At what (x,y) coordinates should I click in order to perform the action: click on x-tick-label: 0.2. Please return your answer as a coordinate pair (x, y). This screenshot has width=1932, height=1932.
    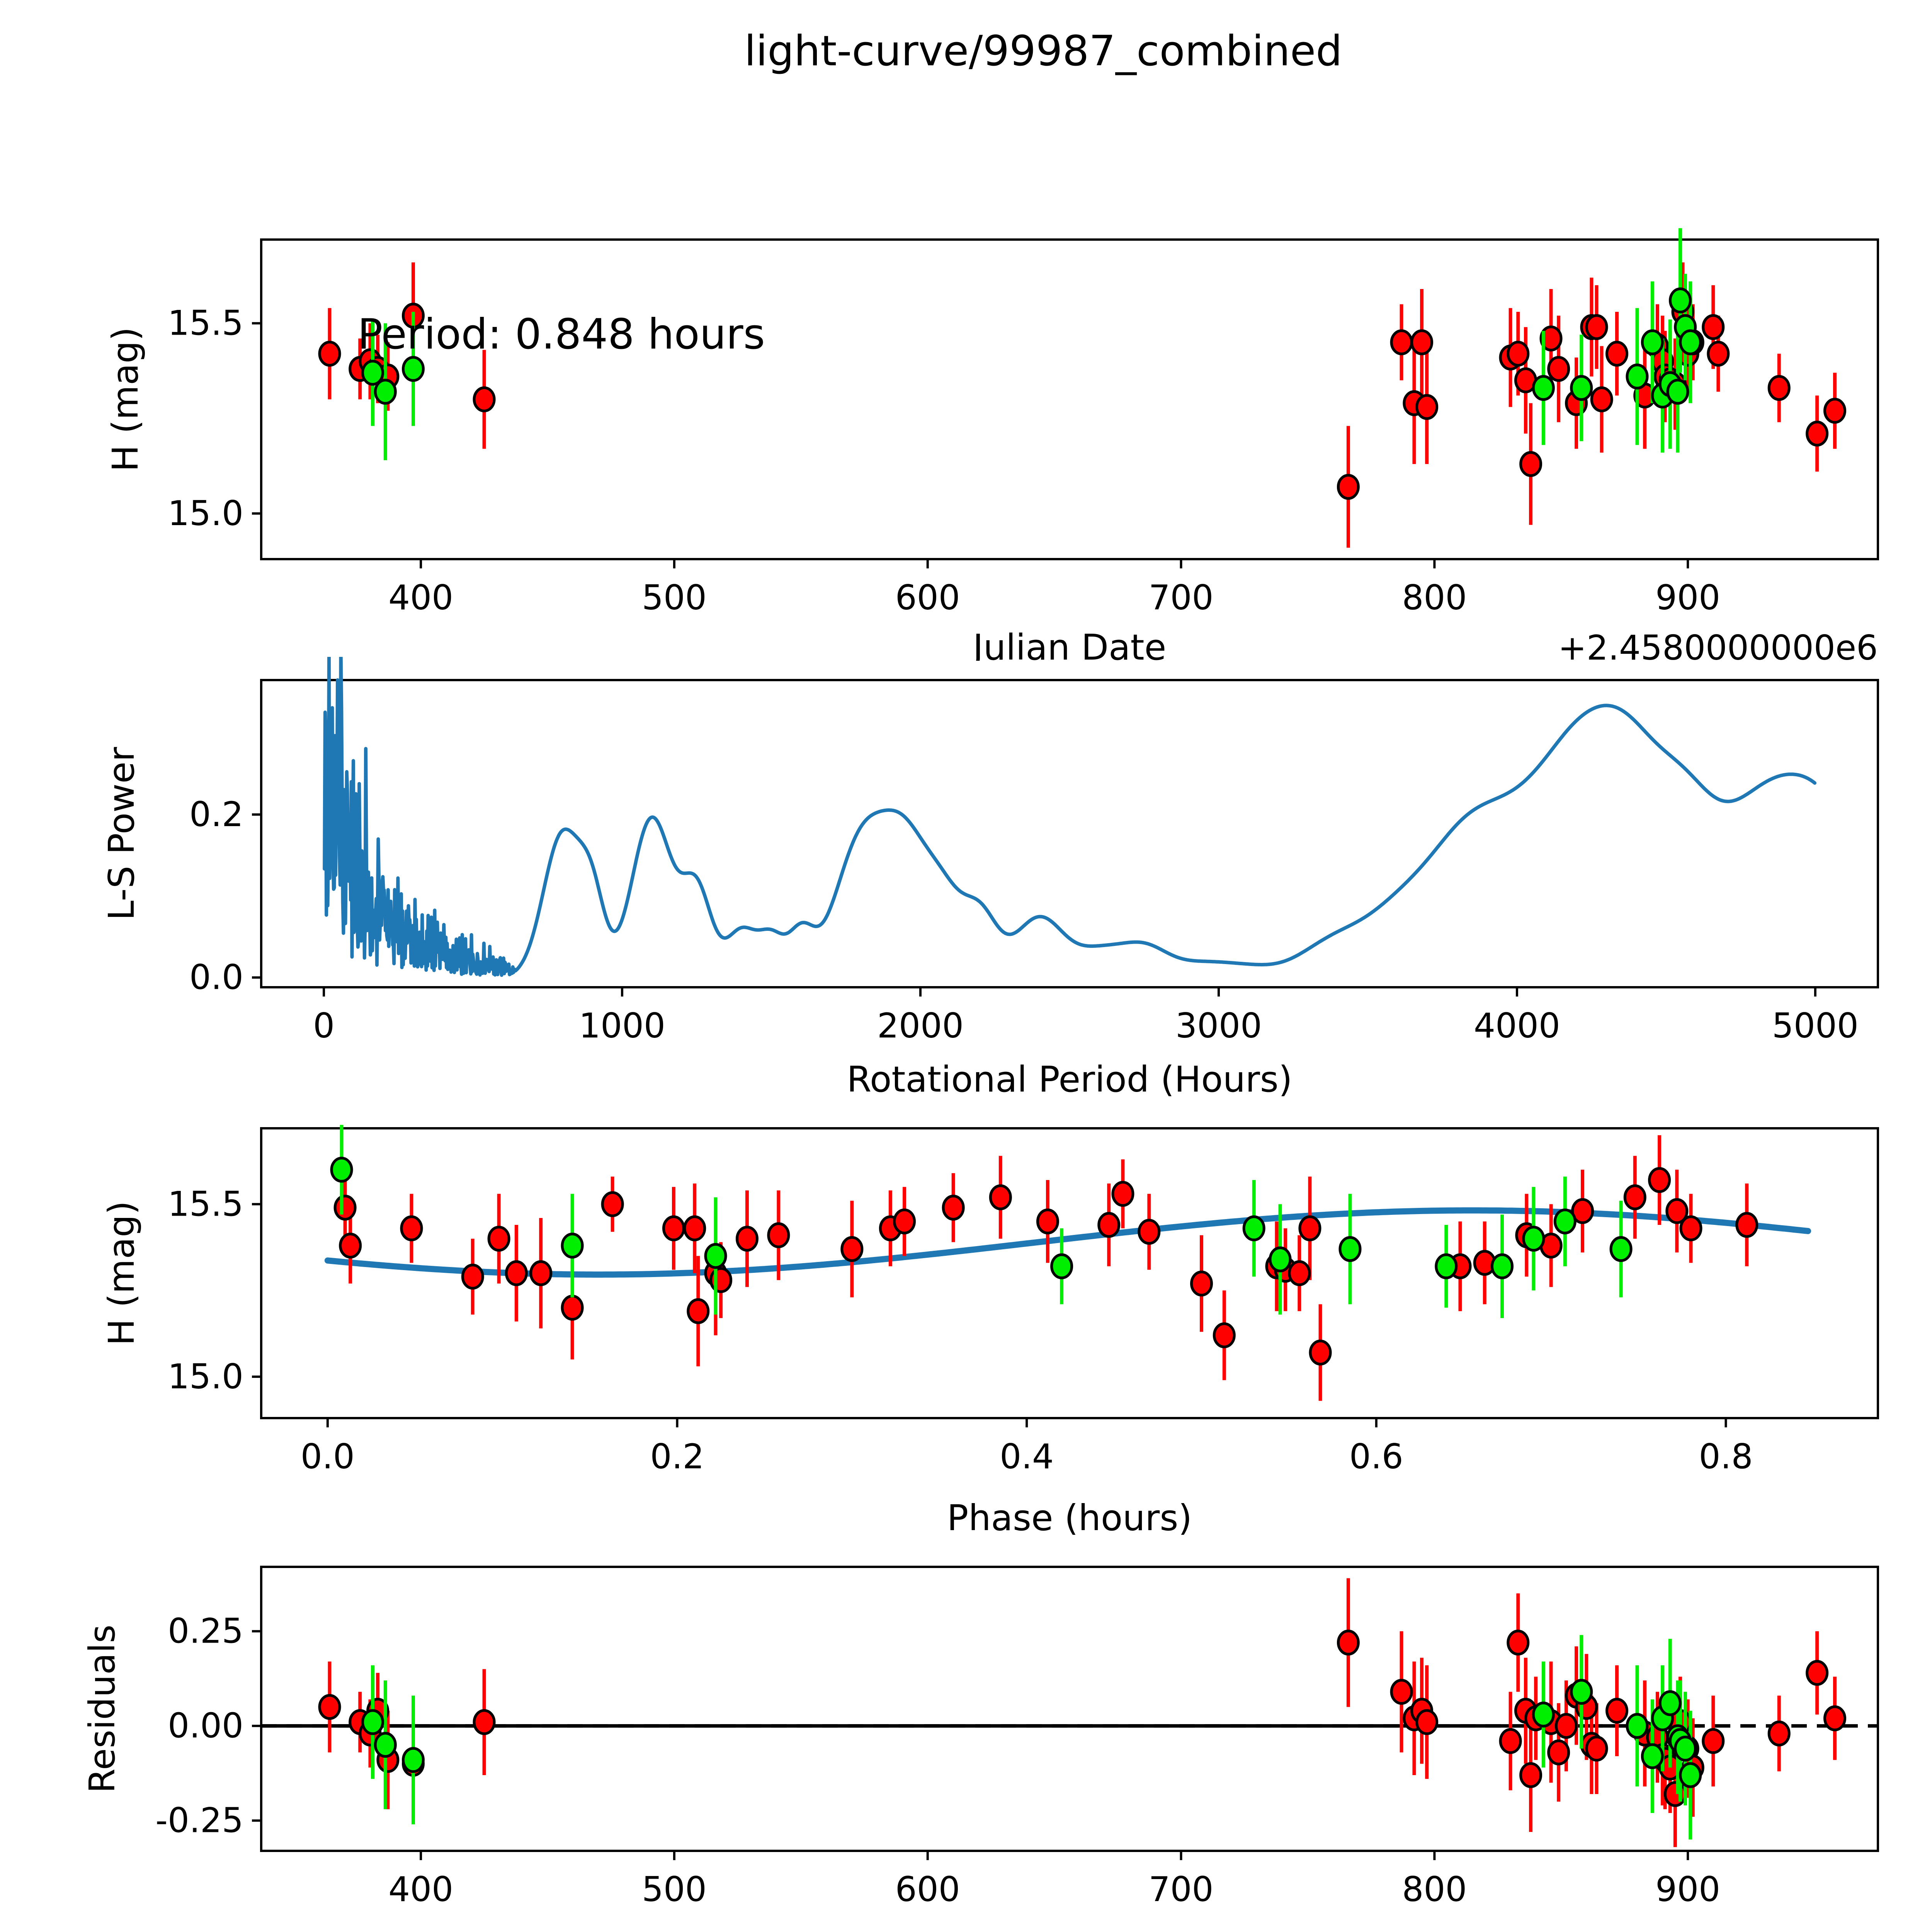
    Looking at the image, I should click on (677, 1456).